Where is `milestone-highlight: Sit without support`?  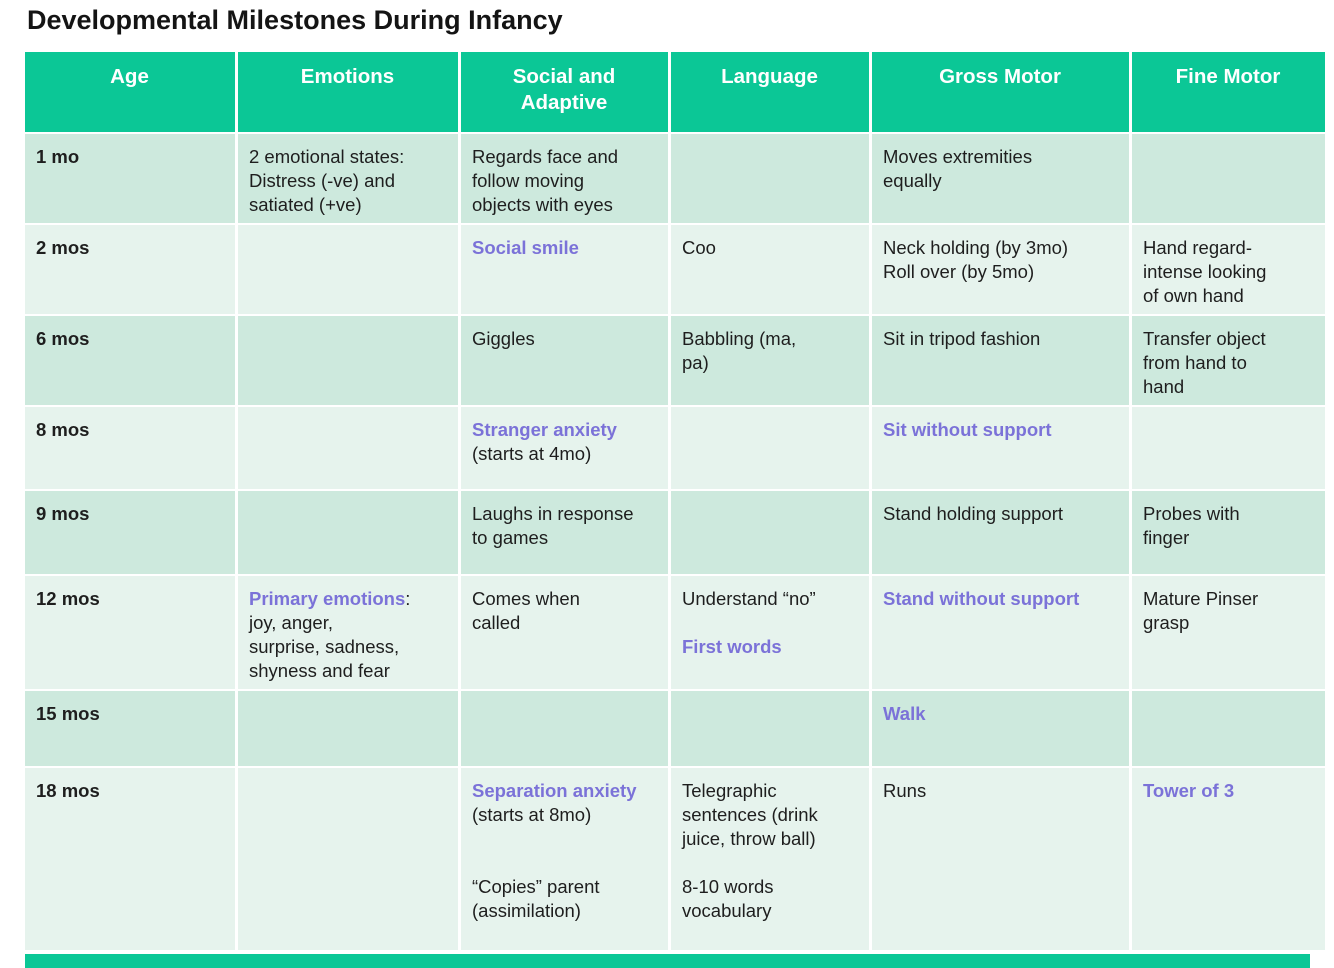 milestone-highlight: Sit without support is located at coordinates (967, 429).